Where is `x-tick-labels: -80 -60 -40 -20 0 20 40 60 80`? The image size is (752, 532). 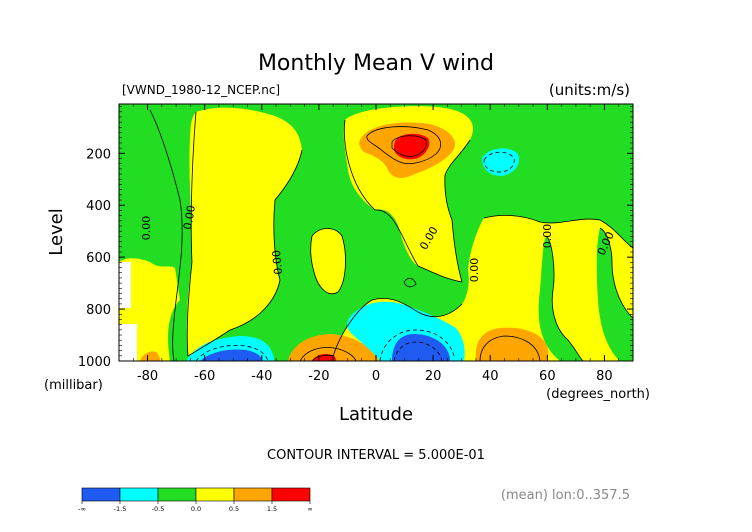 x-tick-labels: -80 -60 -40 -20 0 20 40 60 80 is located at coordinates (375, 376).